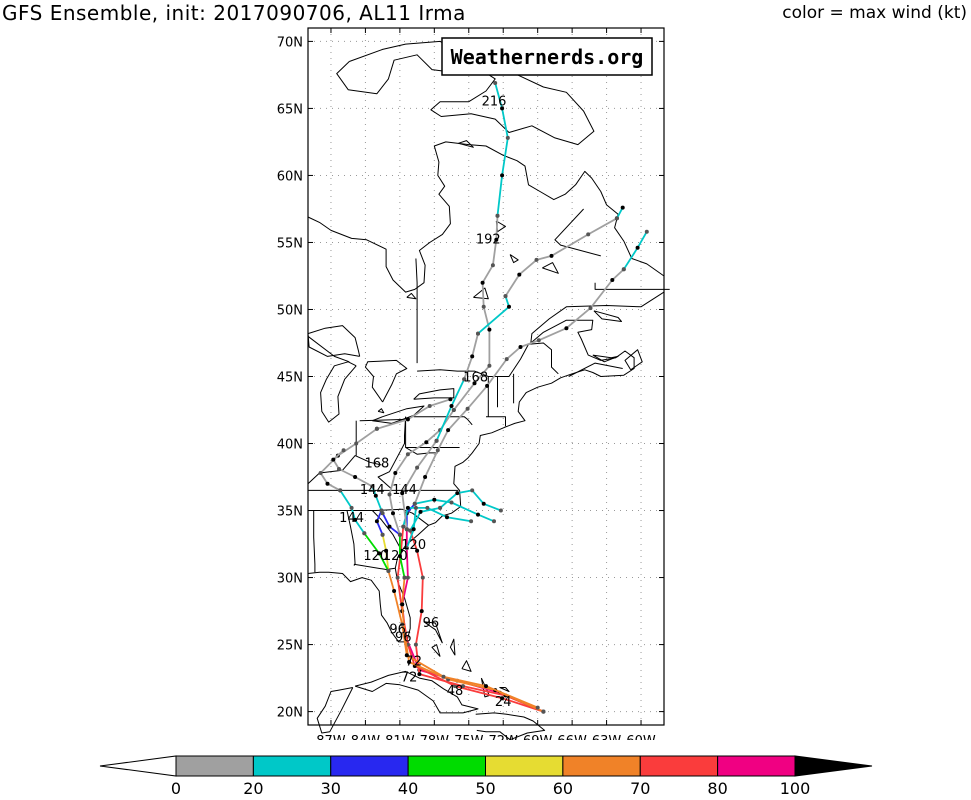 This screenshot has height=800, width=971. Describe the element at coordinates (504, 737) in the screenshot. I see `lon-tick-label: 72W` at that location.